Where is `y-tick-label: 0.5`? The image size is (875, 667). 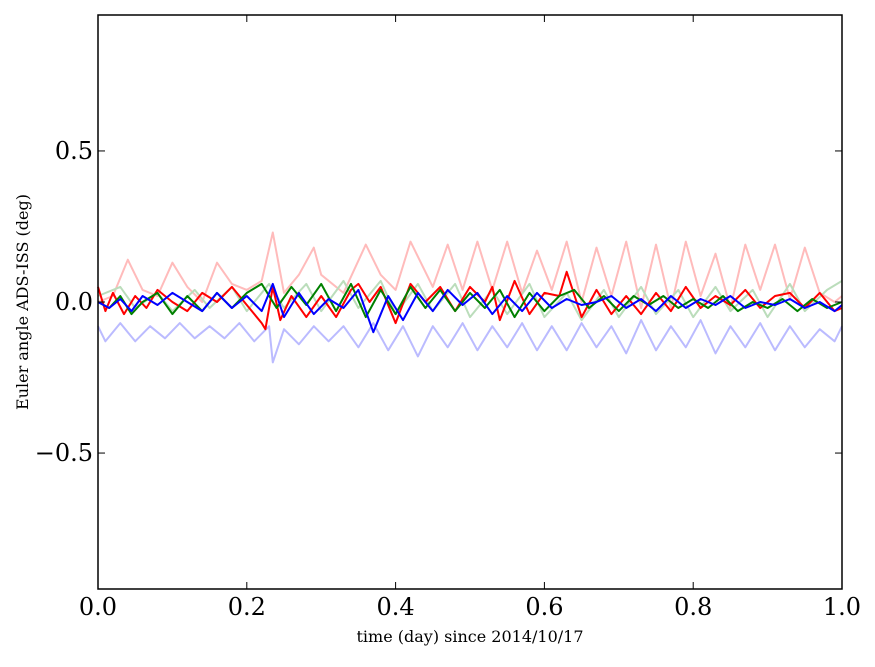 y-tick-label: 0.5 is located at coordinates (74, 151).